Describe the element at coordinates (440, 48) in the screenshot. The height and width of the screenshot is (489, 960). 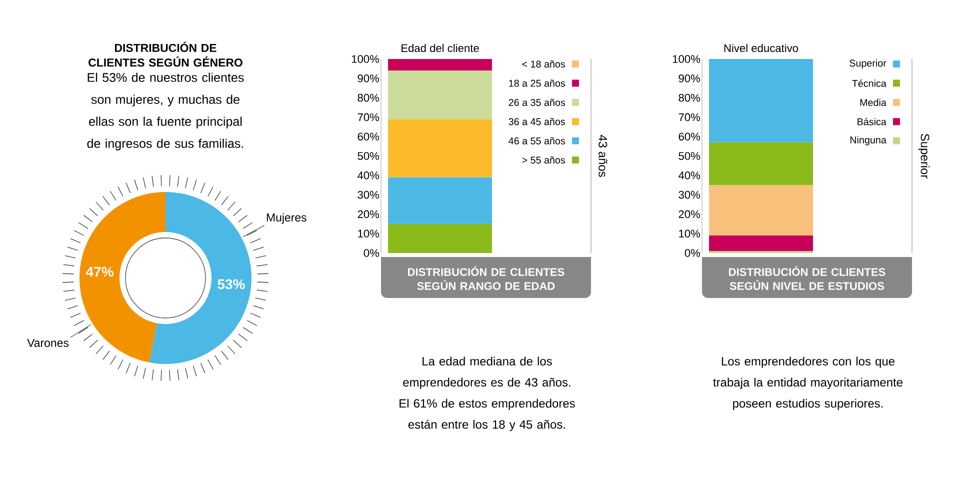
I see `chart-subtitle: Edad del cliente` at that location.